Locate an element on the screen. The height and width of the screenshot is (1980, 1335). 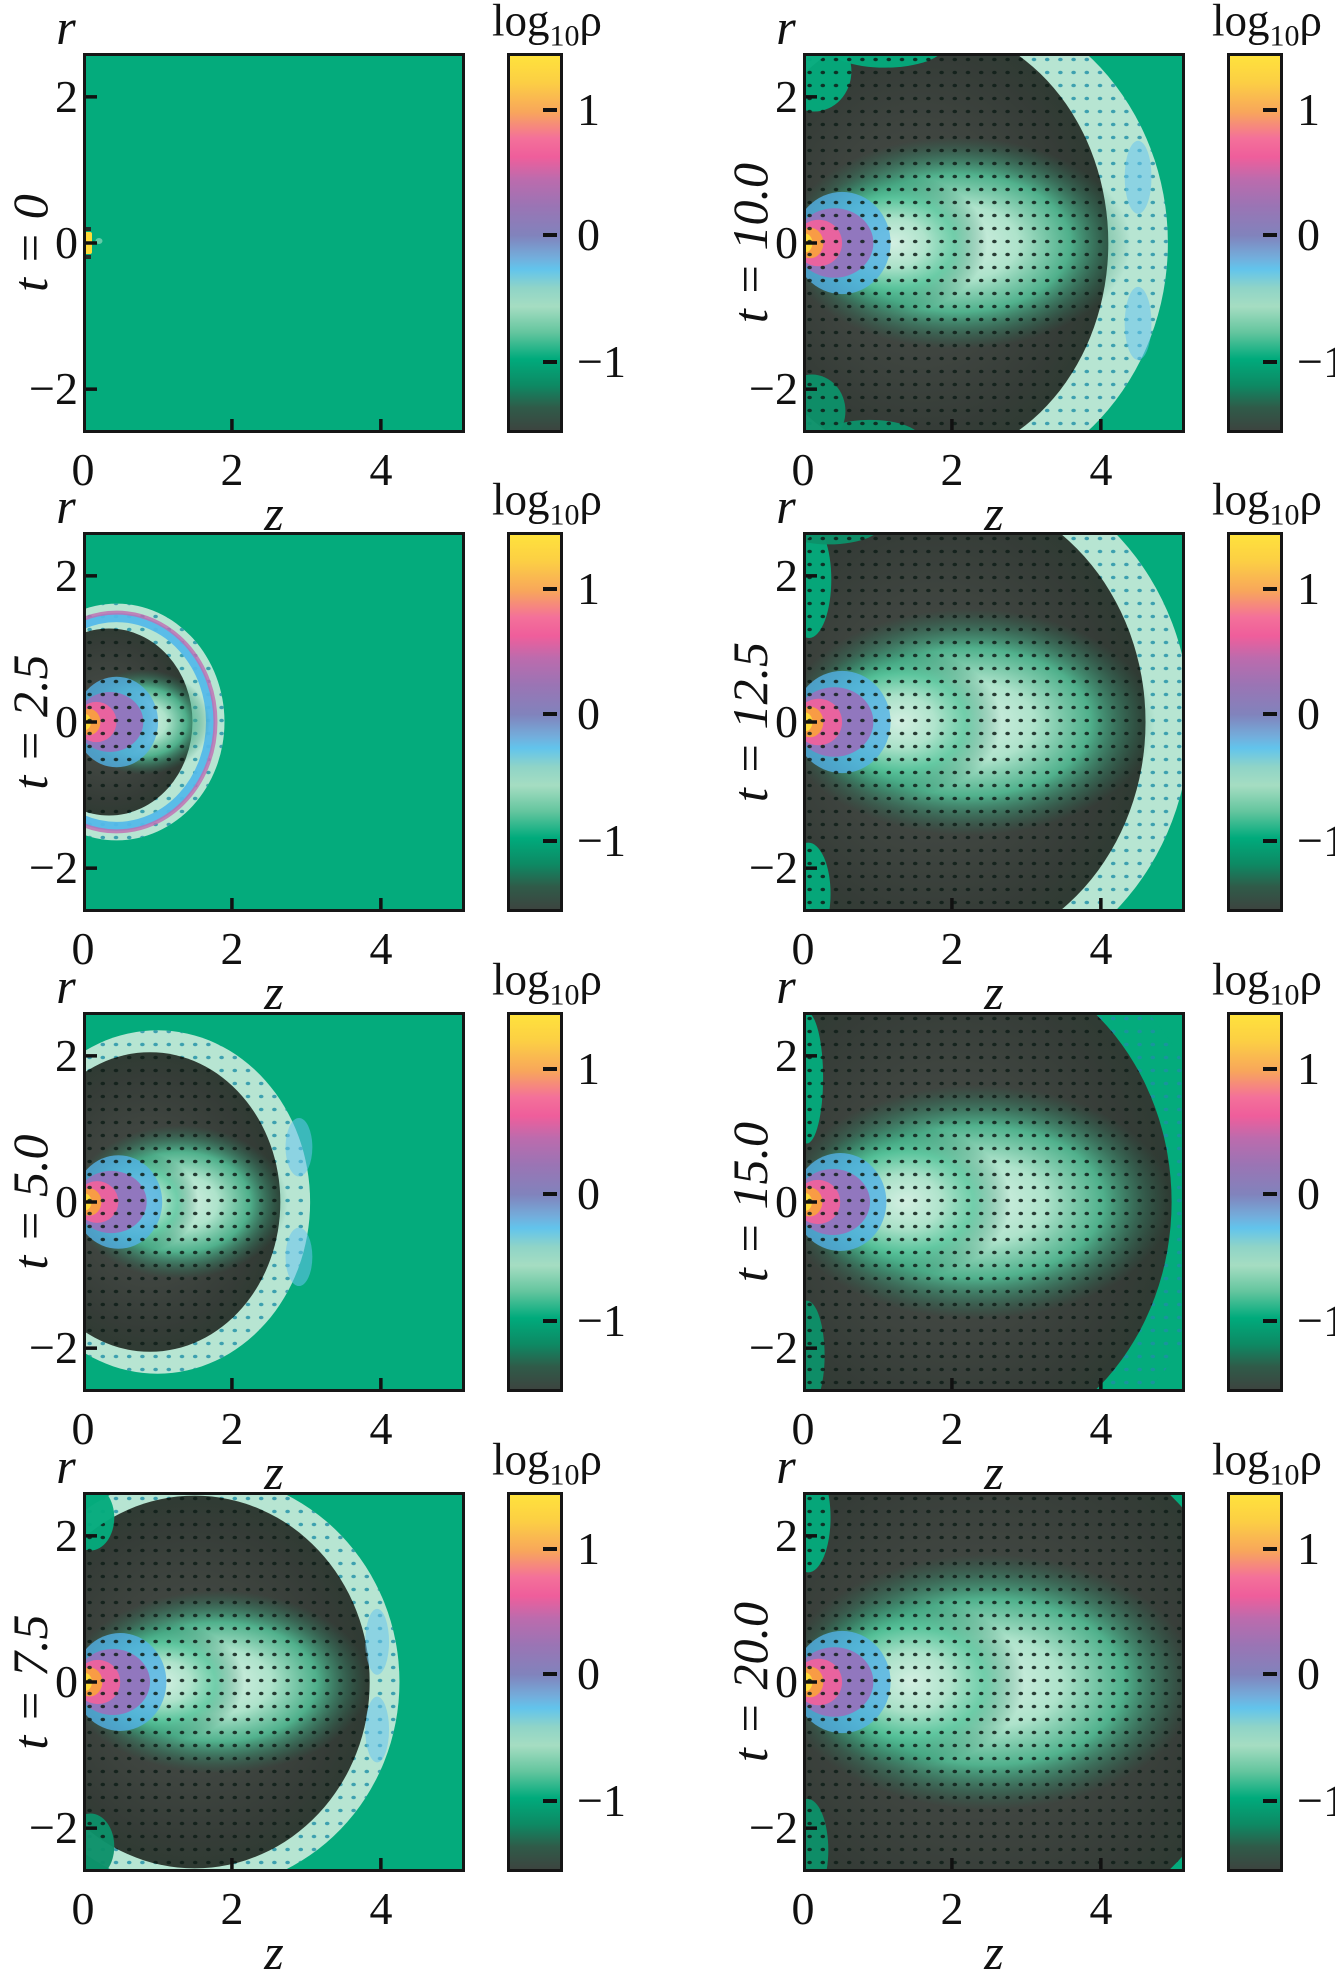
x-tick-label: 0 is located at coordinates (83, 1908).